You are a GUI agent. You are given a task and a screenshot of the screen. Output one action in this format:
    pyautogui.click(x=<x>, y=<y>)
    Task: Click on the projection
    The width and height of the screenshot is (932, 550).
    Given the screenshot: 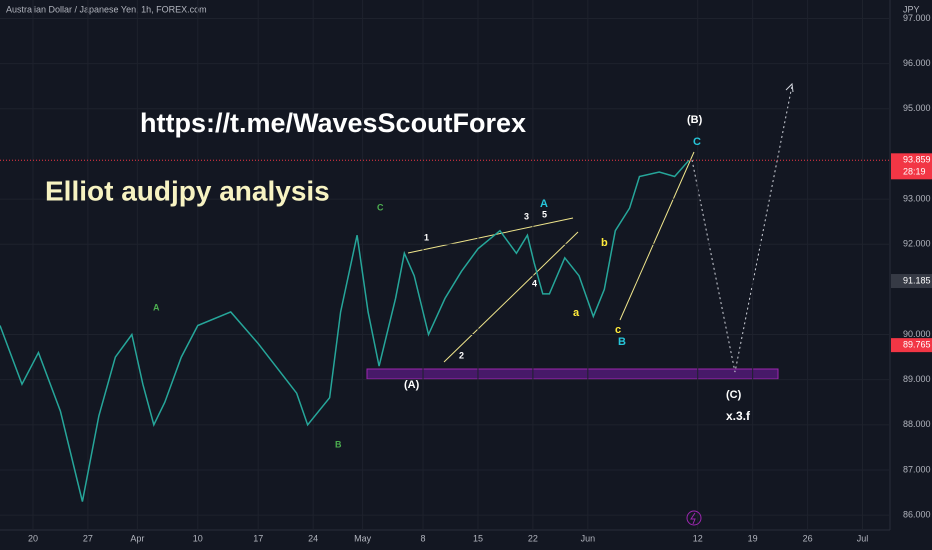 What is the action you would take?
    pyautogui.click(x=742, y=229)
    